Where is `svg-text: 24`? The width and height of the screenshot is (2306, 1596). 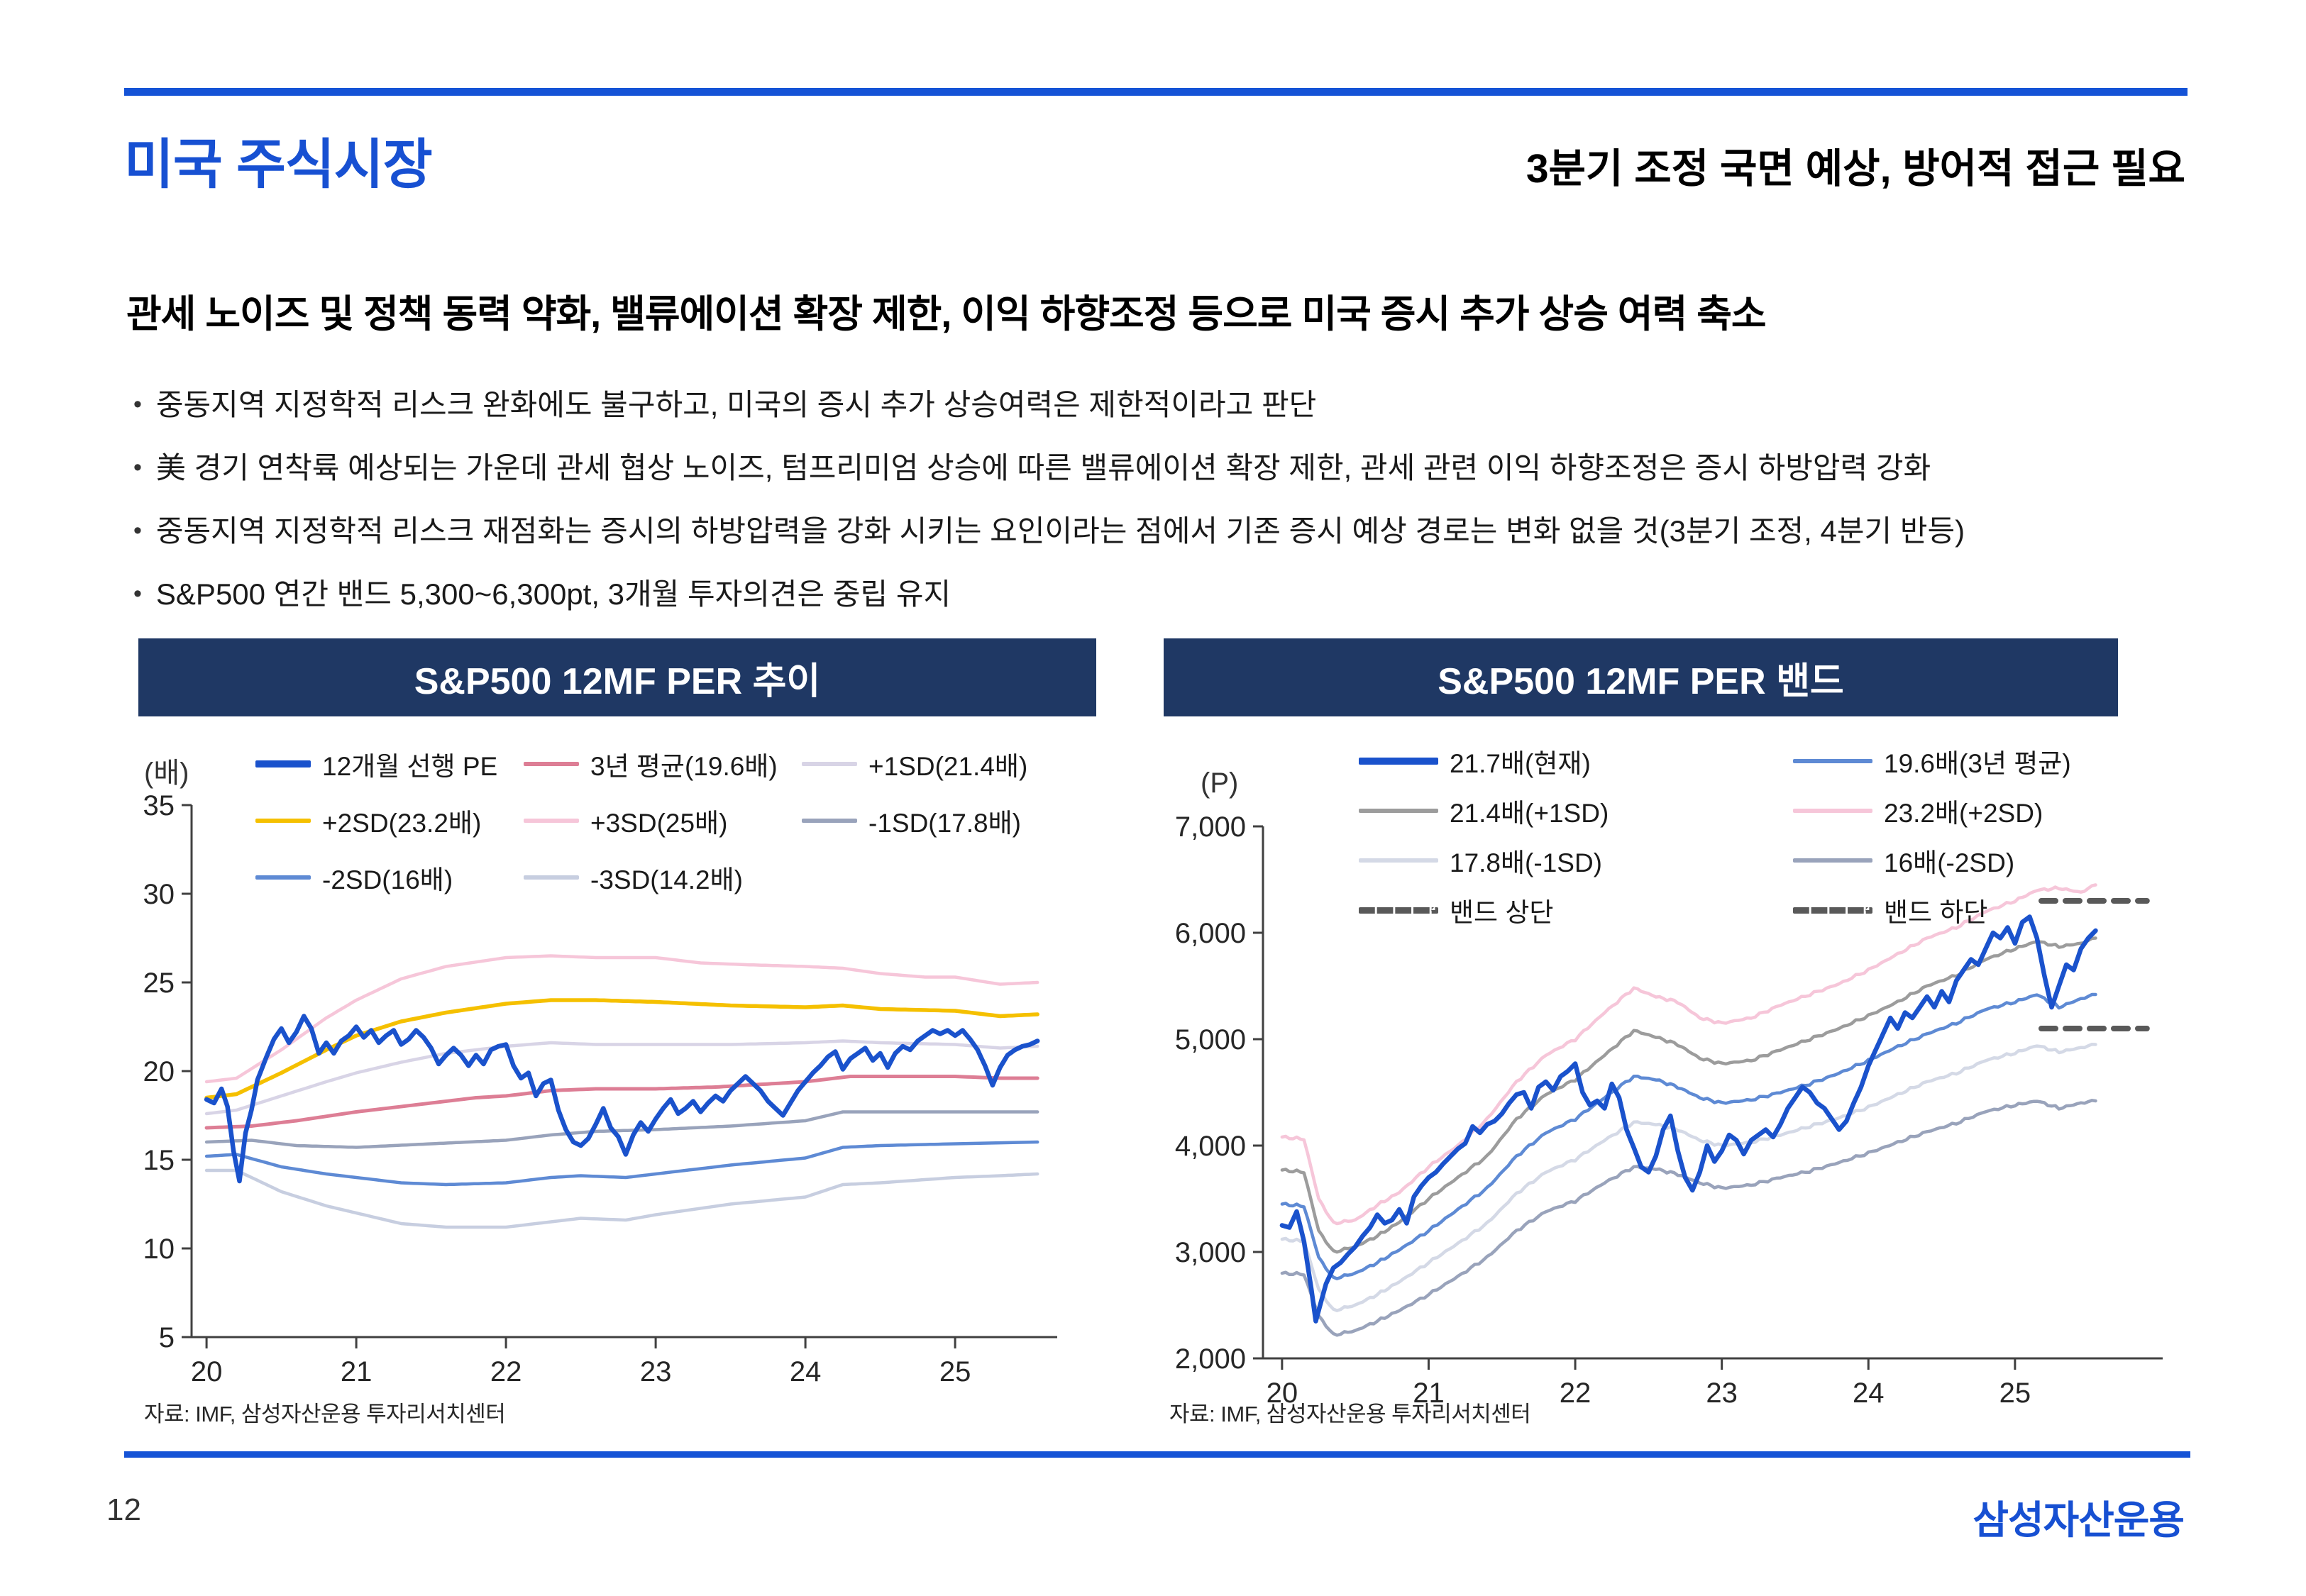
svg-text: 24 is located at coordinates (806, 1371).